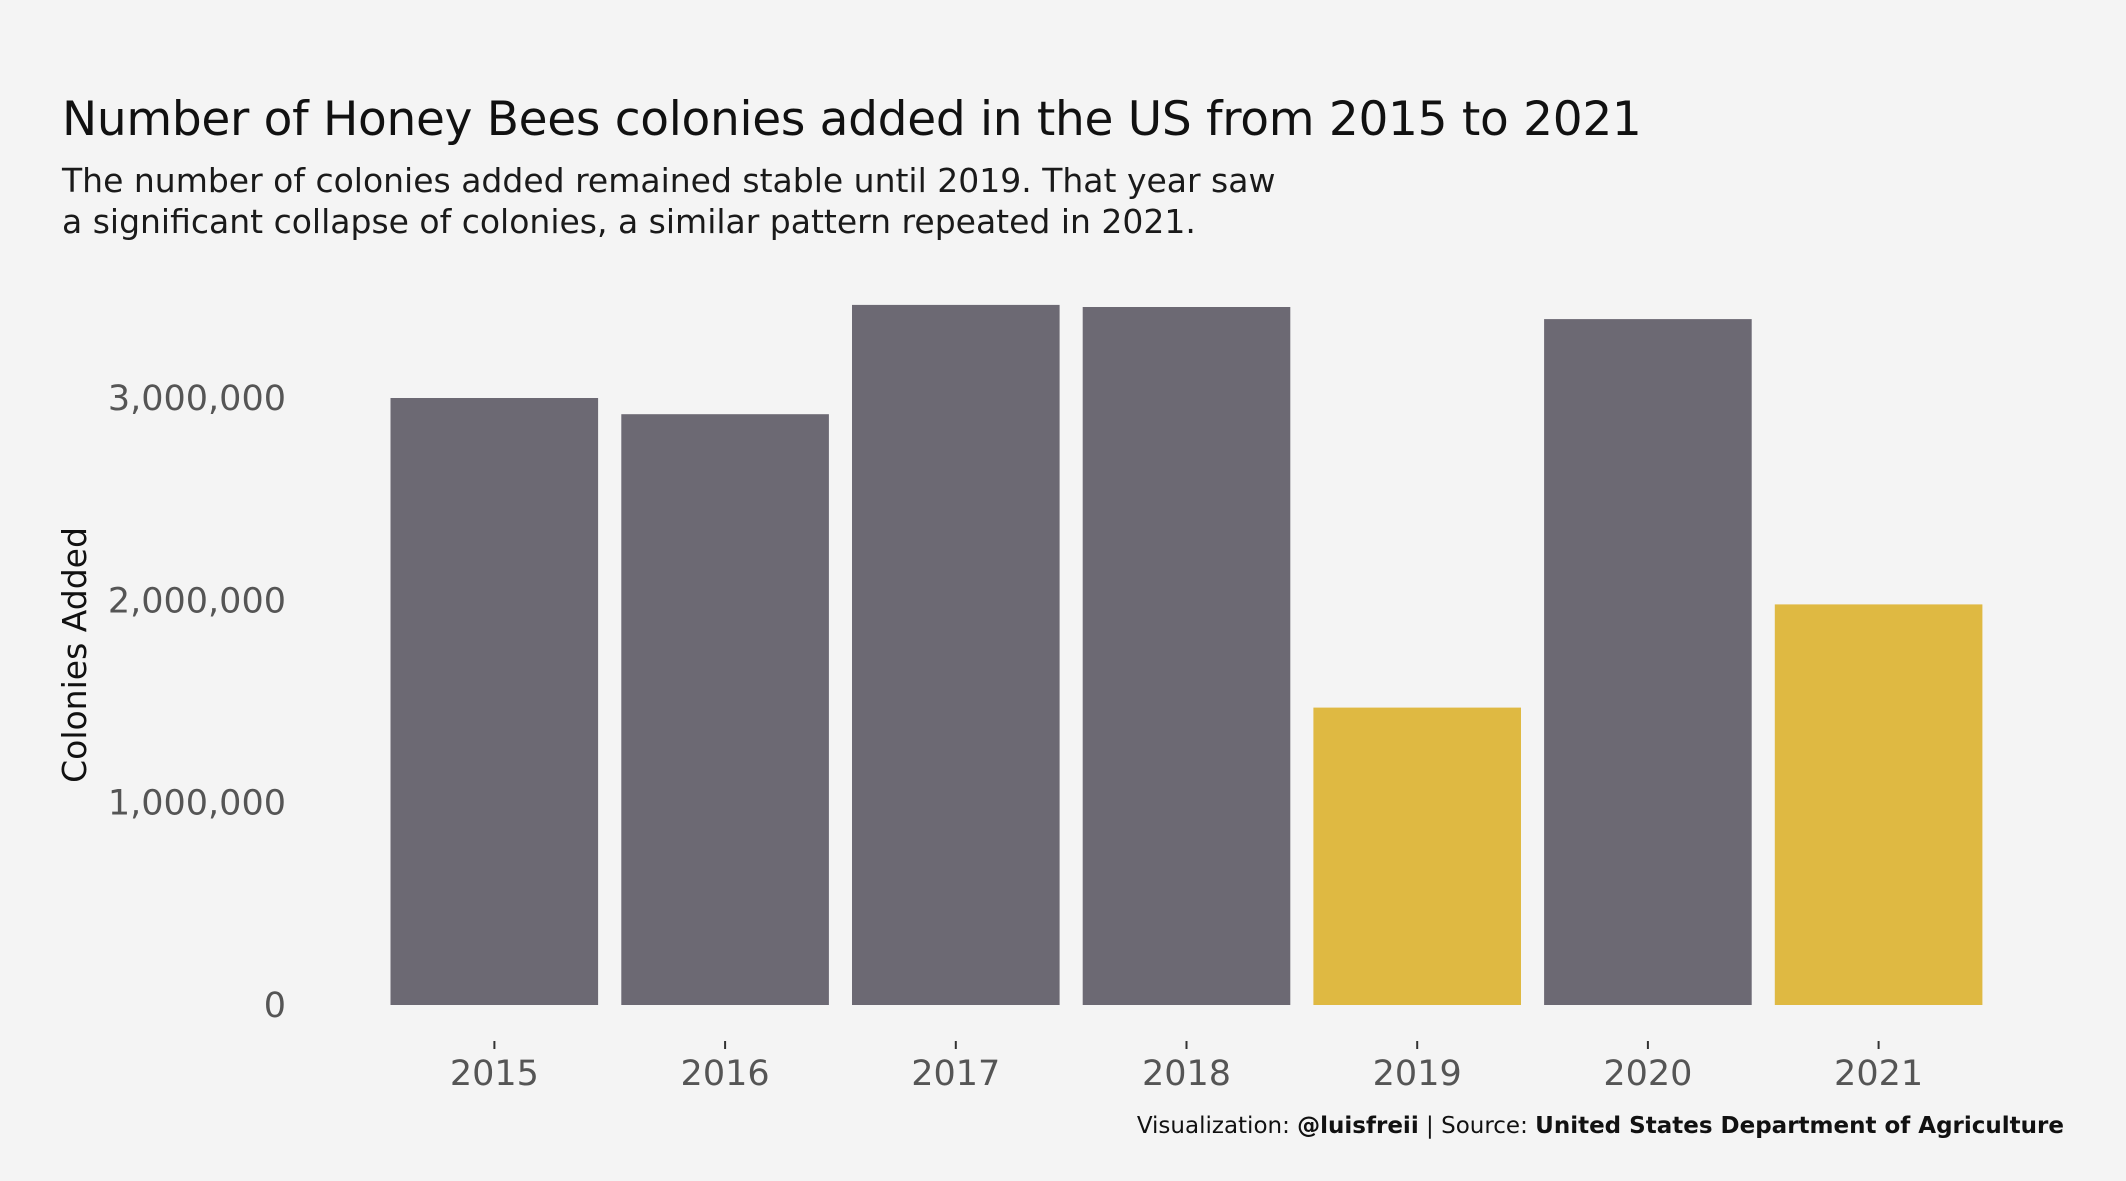 The width and height of the screenshot is (2126, 1181). What do you see at coordinates (1217, 1126) in the screenshot?
I see `caption-viz-prefix: Visualization:` at bounding box center [1217, 1126].